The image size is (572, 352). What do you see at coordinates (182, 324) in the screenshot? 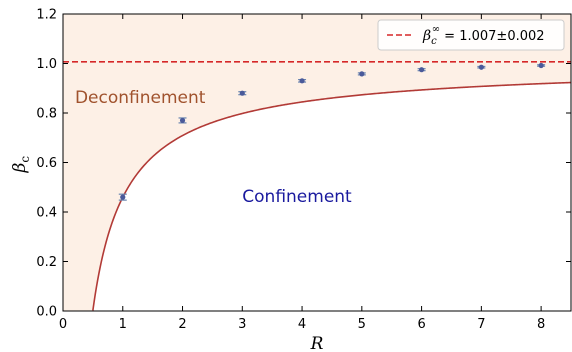
I see `x-tick-label: 2` at bounding box center [182, 324].